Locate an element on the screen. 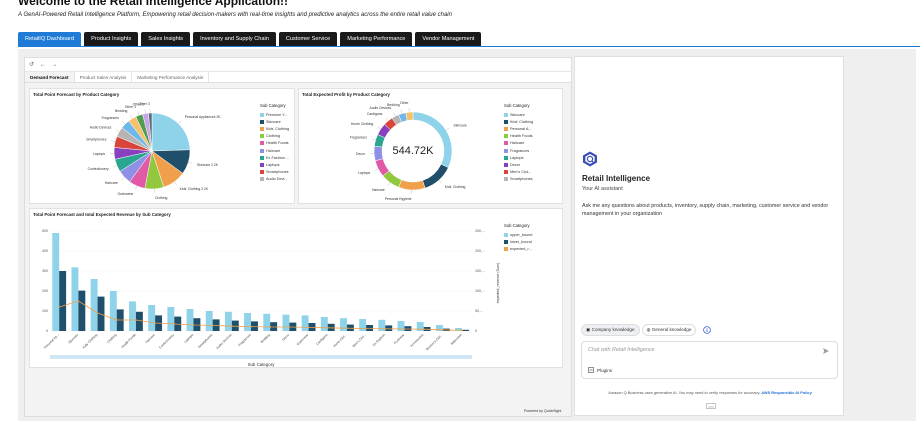 The image size is (920, 425). sheet-tab-demand-forecast: Demand Forecast is located at coordinates (50, 77).